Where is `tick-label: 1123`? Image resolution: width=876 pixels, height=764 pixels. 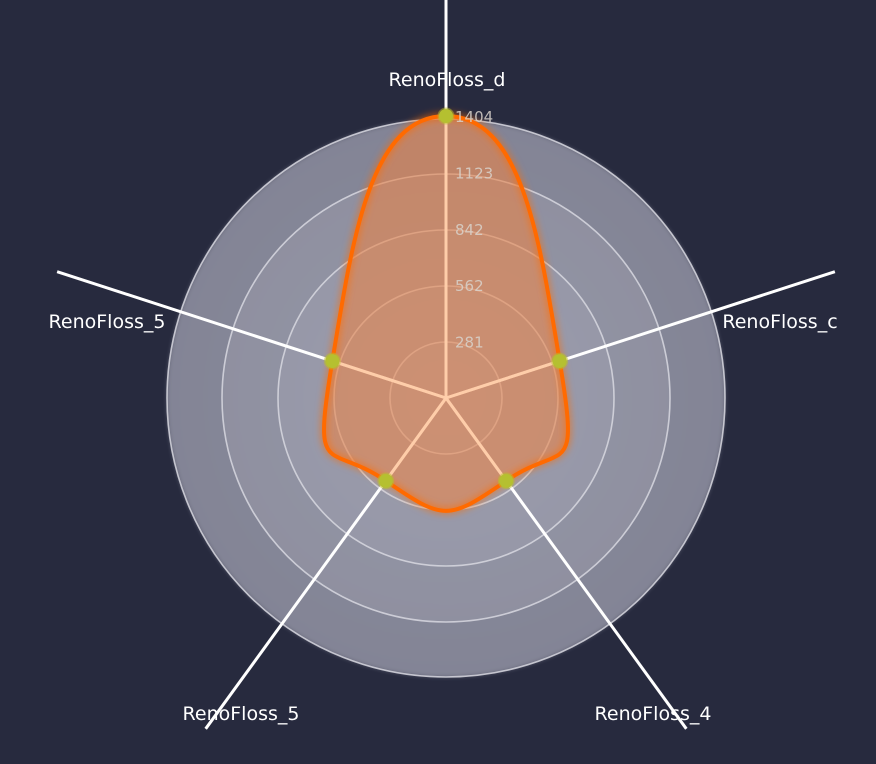
tick-label: 1123 is located at coordinates (474, 173).